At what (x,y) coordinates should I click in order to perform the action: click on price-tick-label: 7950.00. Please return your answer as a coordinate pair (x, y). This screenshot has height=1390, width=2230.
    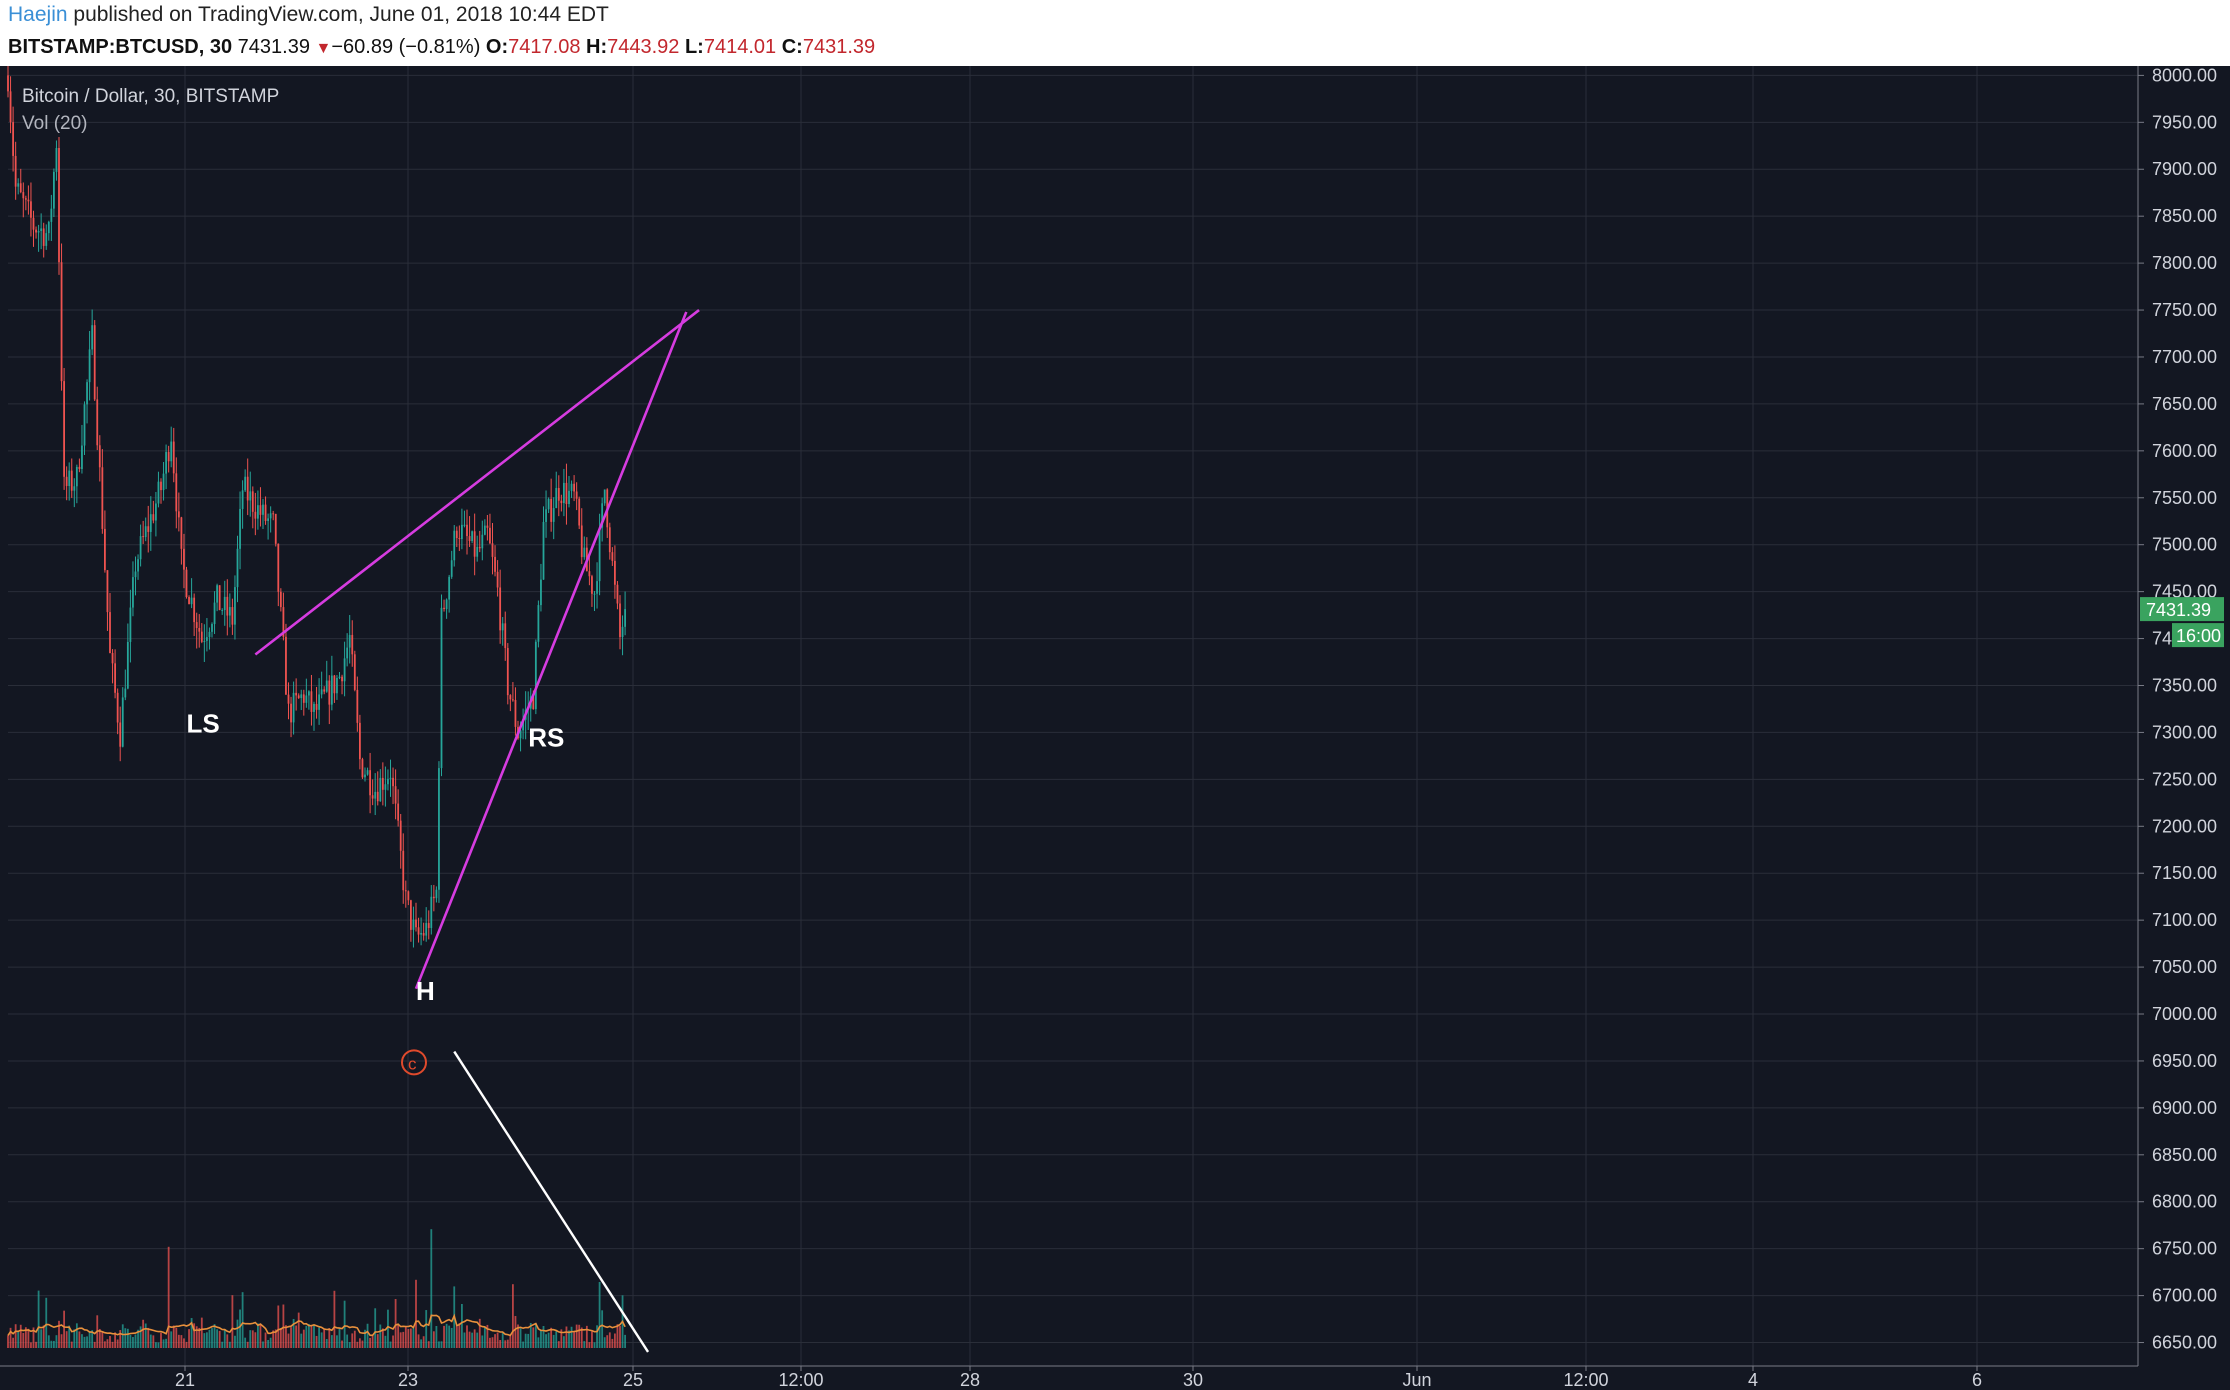
    Looking at the image, I should click on (2184, 122).